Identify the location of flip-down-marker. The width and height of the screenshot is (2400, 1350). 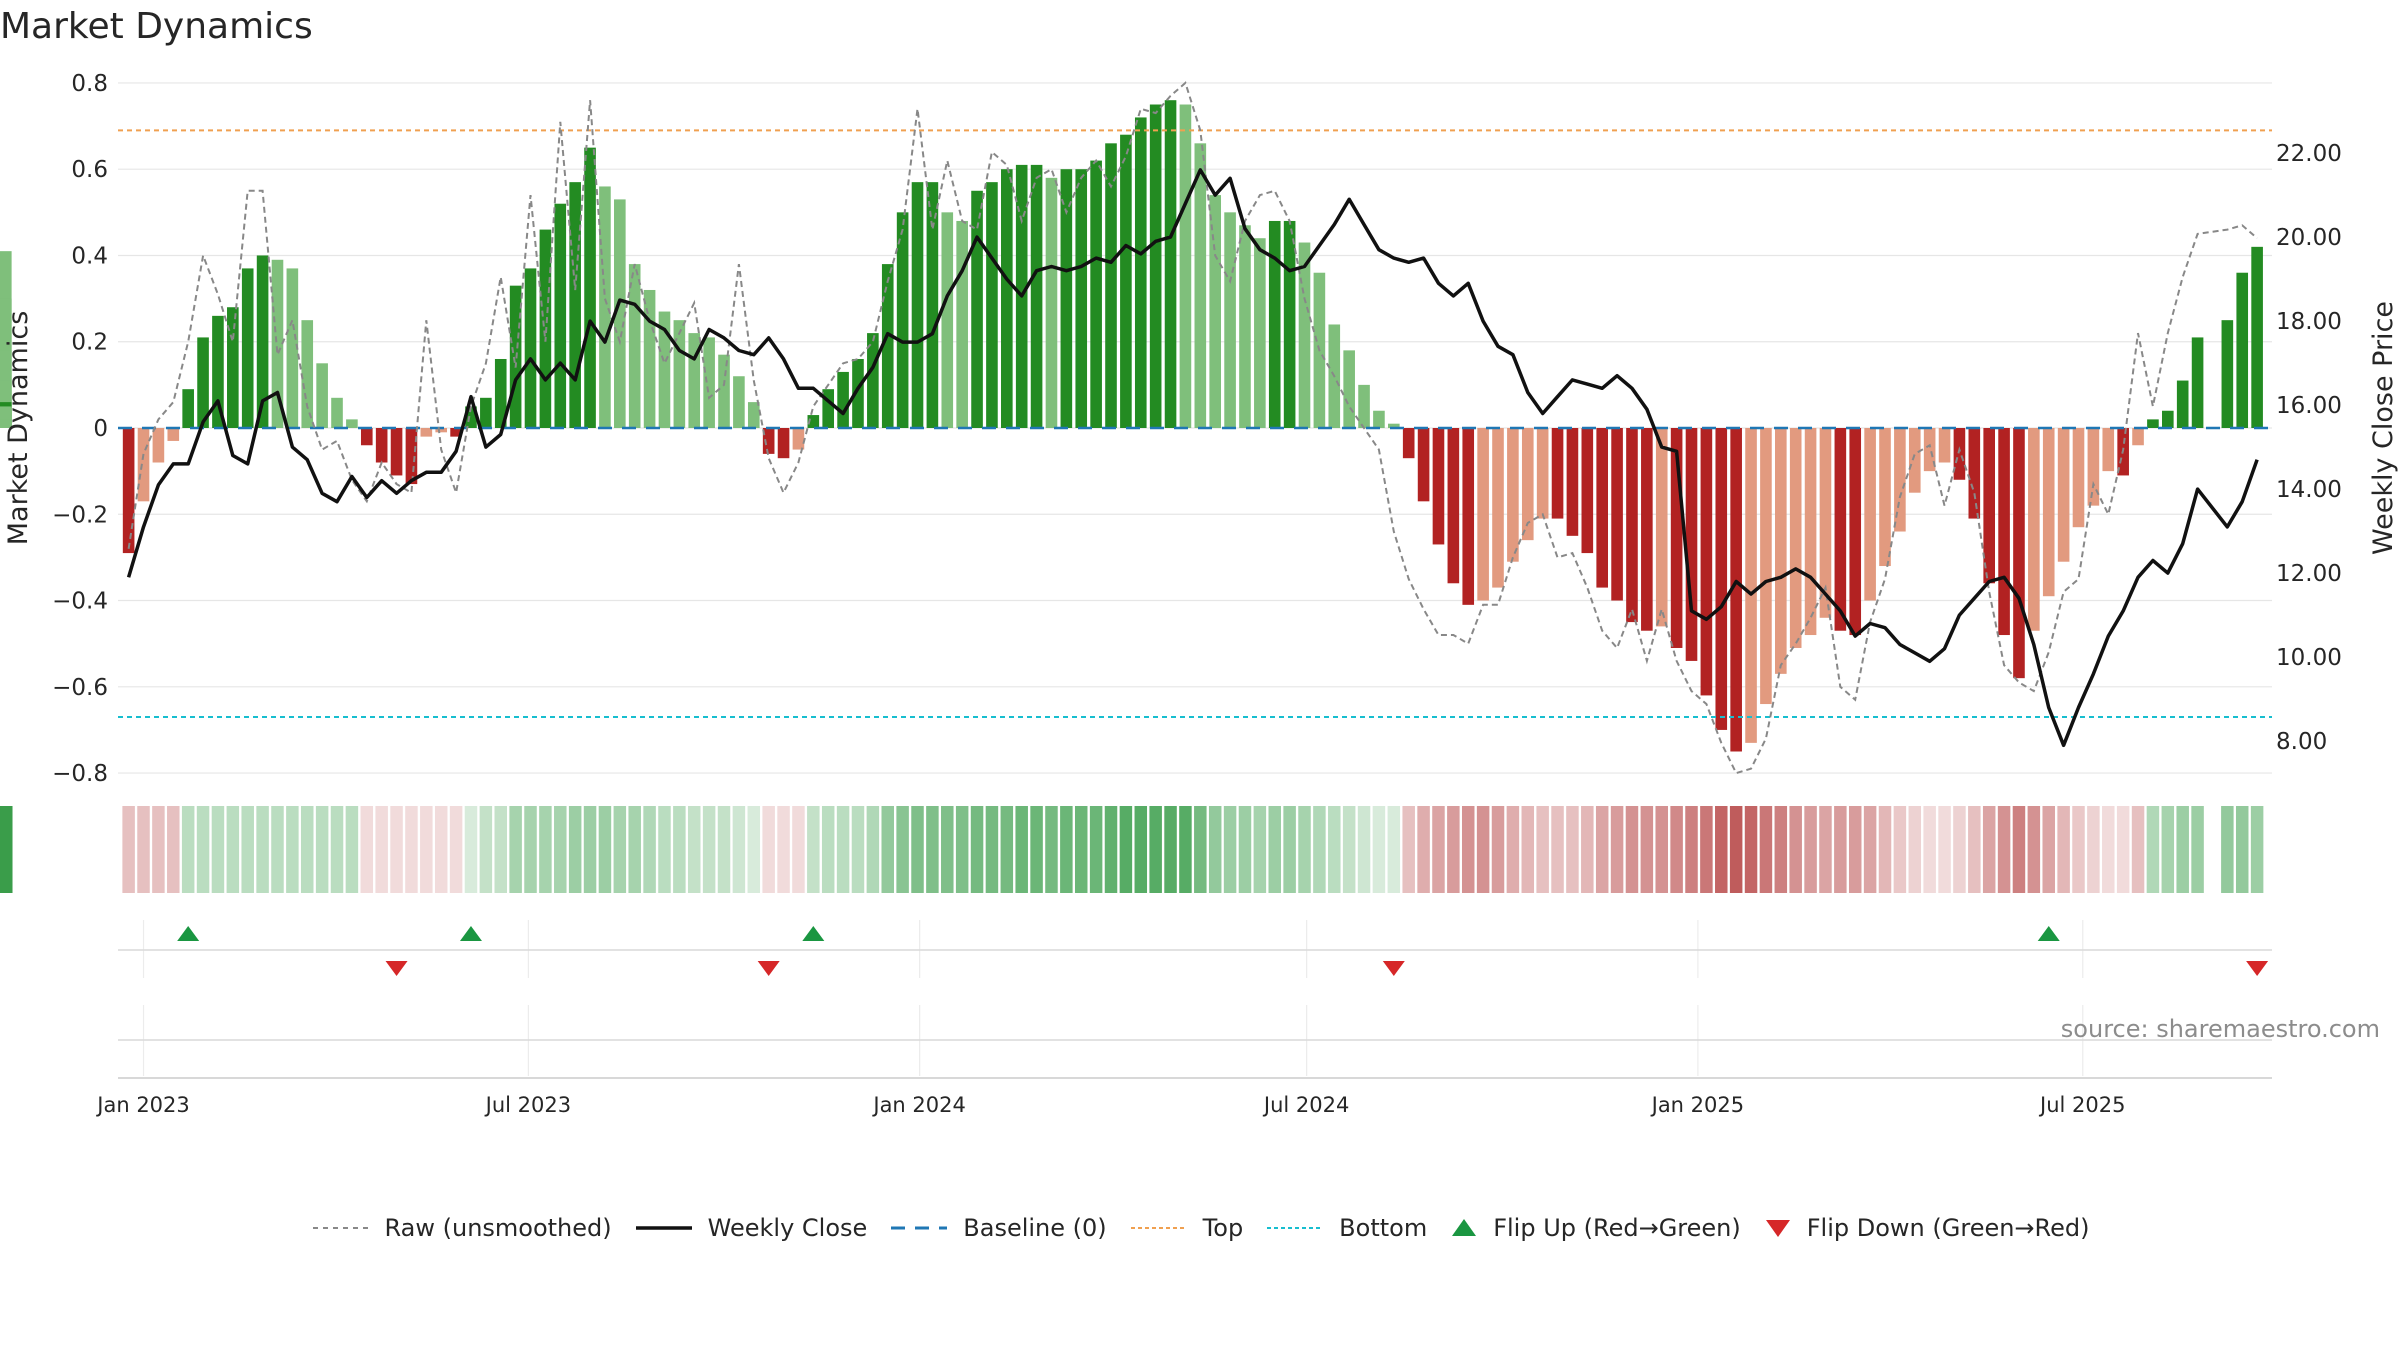
(396, 968).